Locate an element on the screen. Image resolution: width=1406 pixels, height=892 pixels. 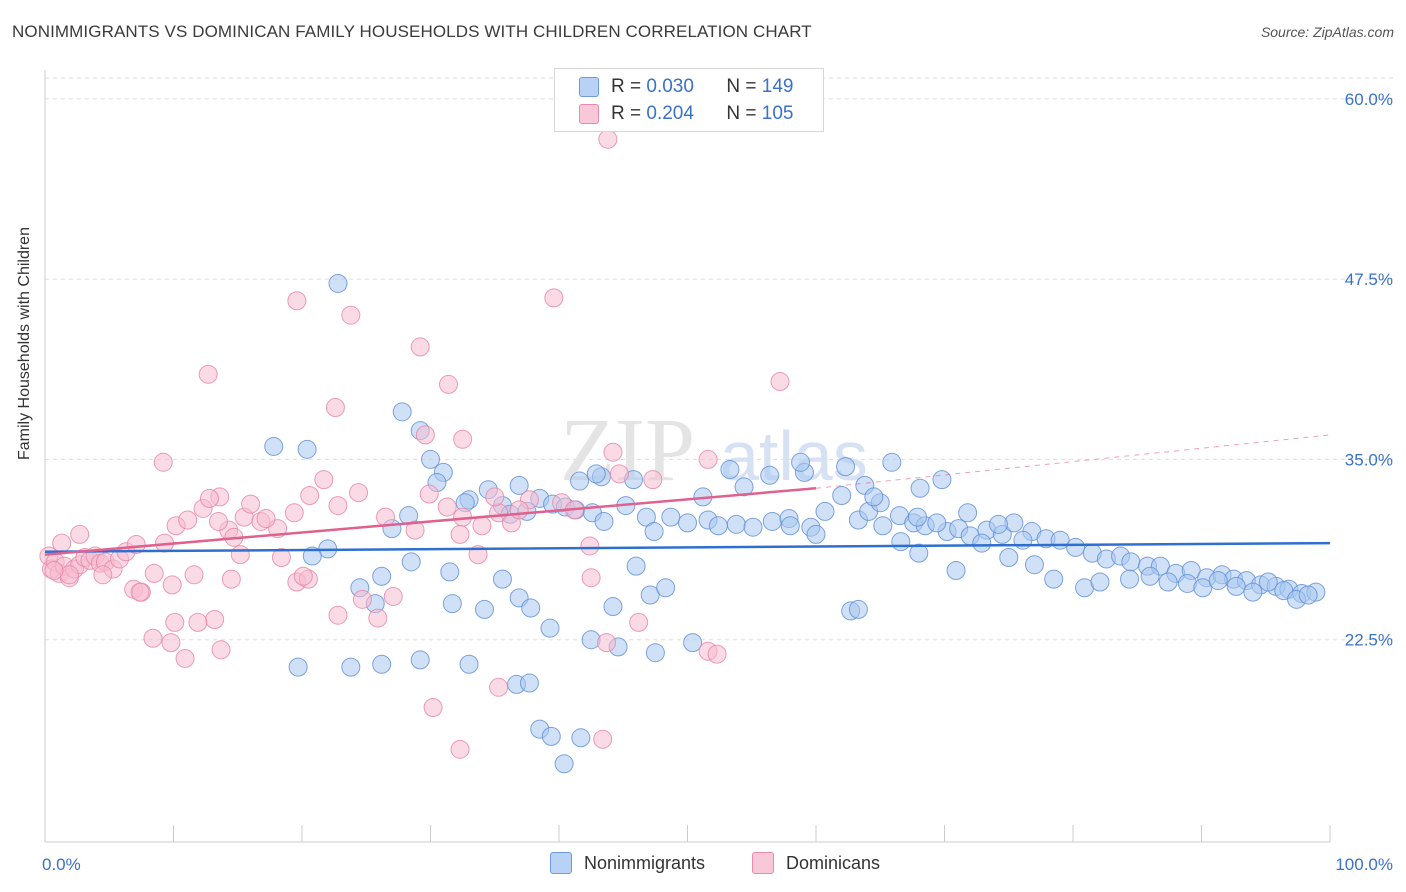
legend-item-nonimmigrants: Nonimmigrants is located at coordinates (627, 863).